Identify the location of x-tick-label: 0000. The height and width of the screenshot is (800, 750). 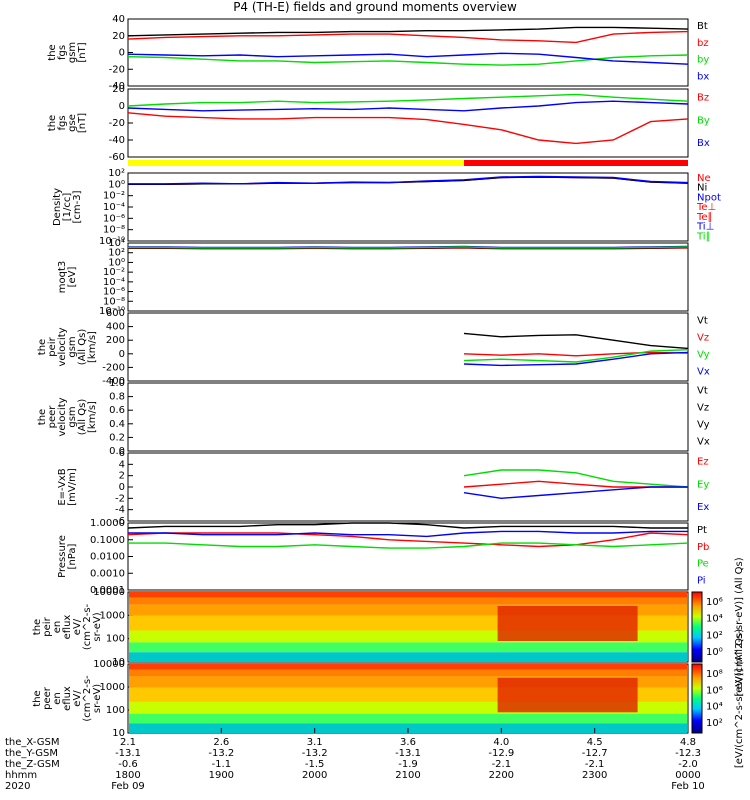
(687, 775).